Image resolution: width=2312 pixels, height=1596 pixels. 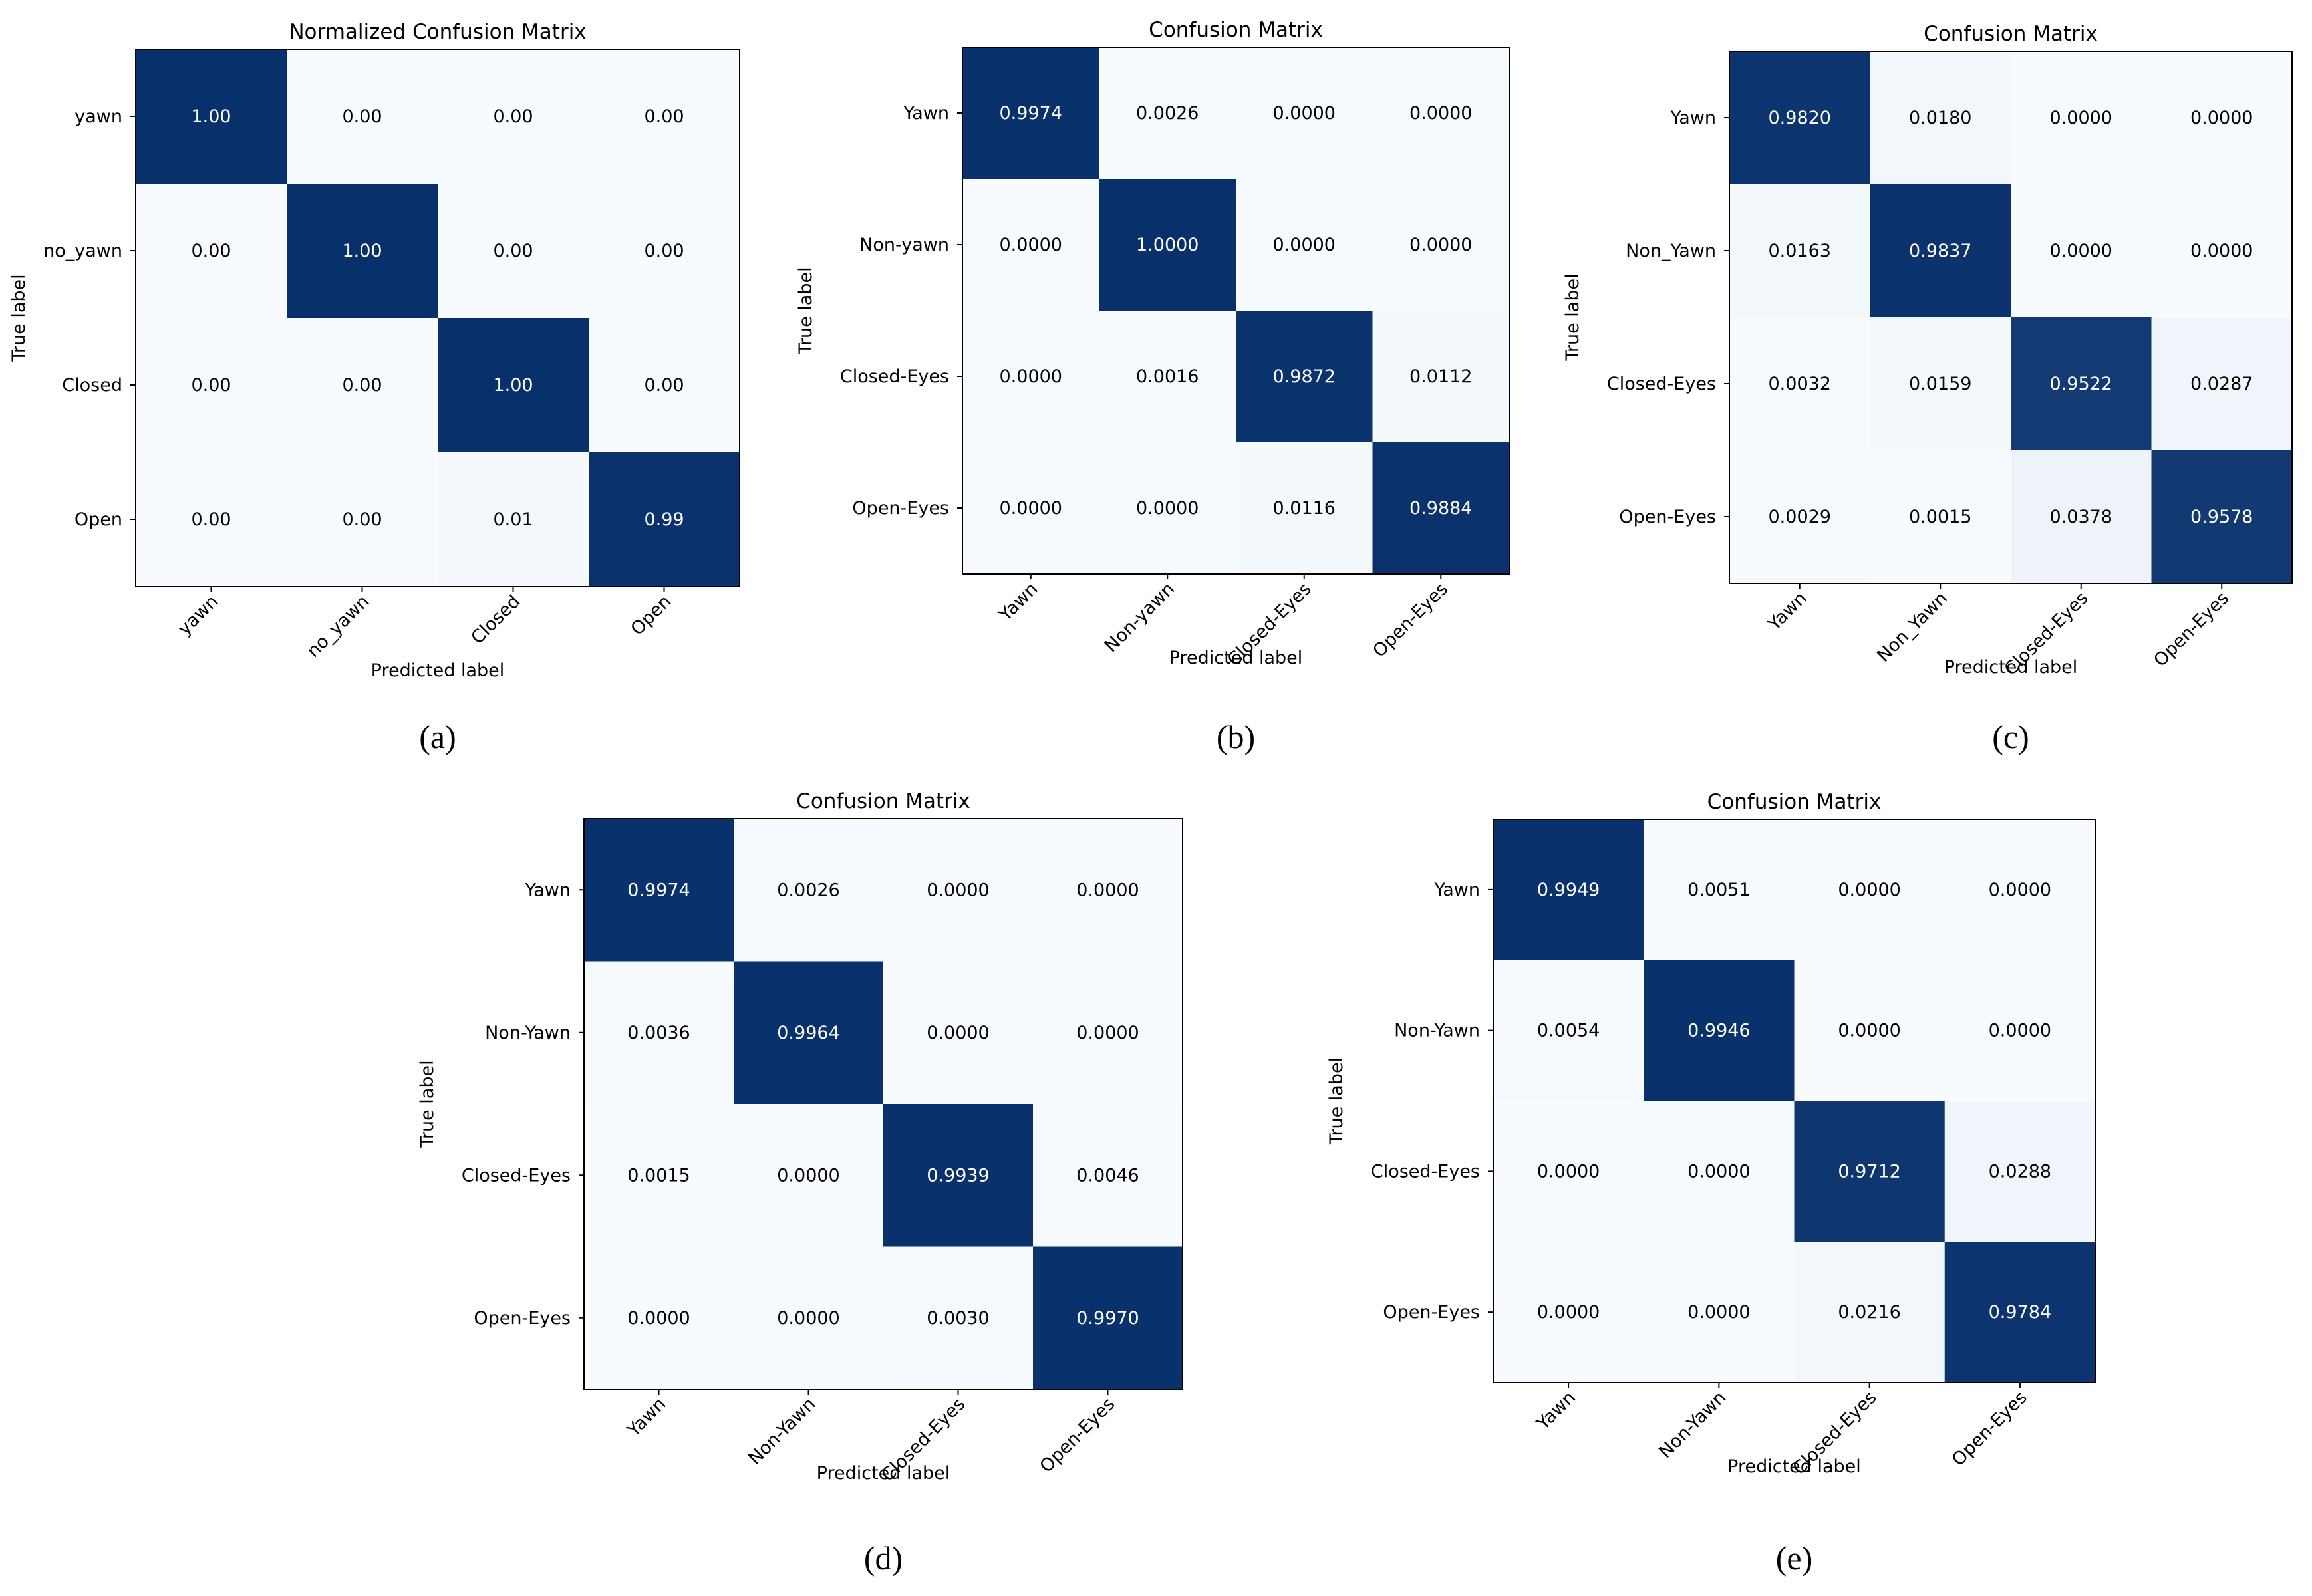 I want to click on cell-value-label: 0.9578, so click(x=2221, y=517).